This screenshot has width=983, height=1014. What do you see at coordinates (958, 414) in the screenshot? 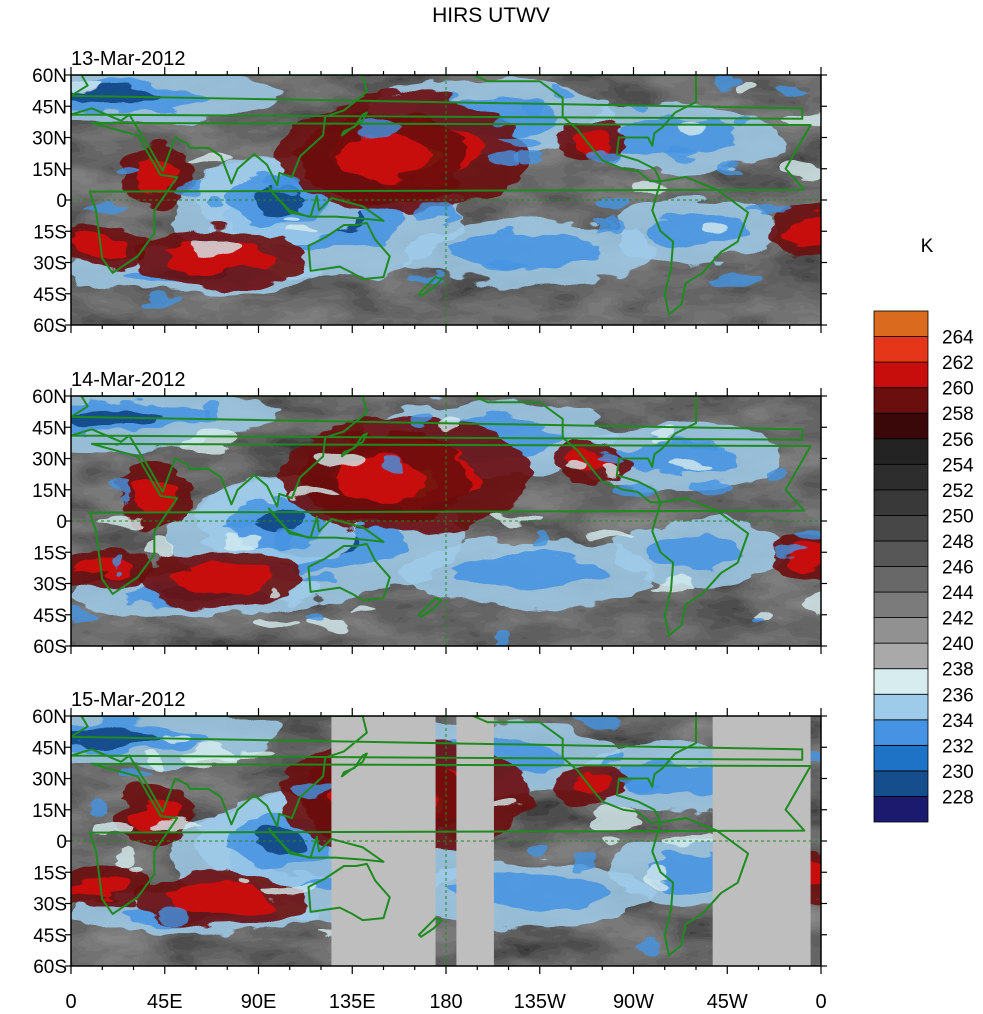
I see `colorbar-level-label: 258` at bounding box center [958, 414].